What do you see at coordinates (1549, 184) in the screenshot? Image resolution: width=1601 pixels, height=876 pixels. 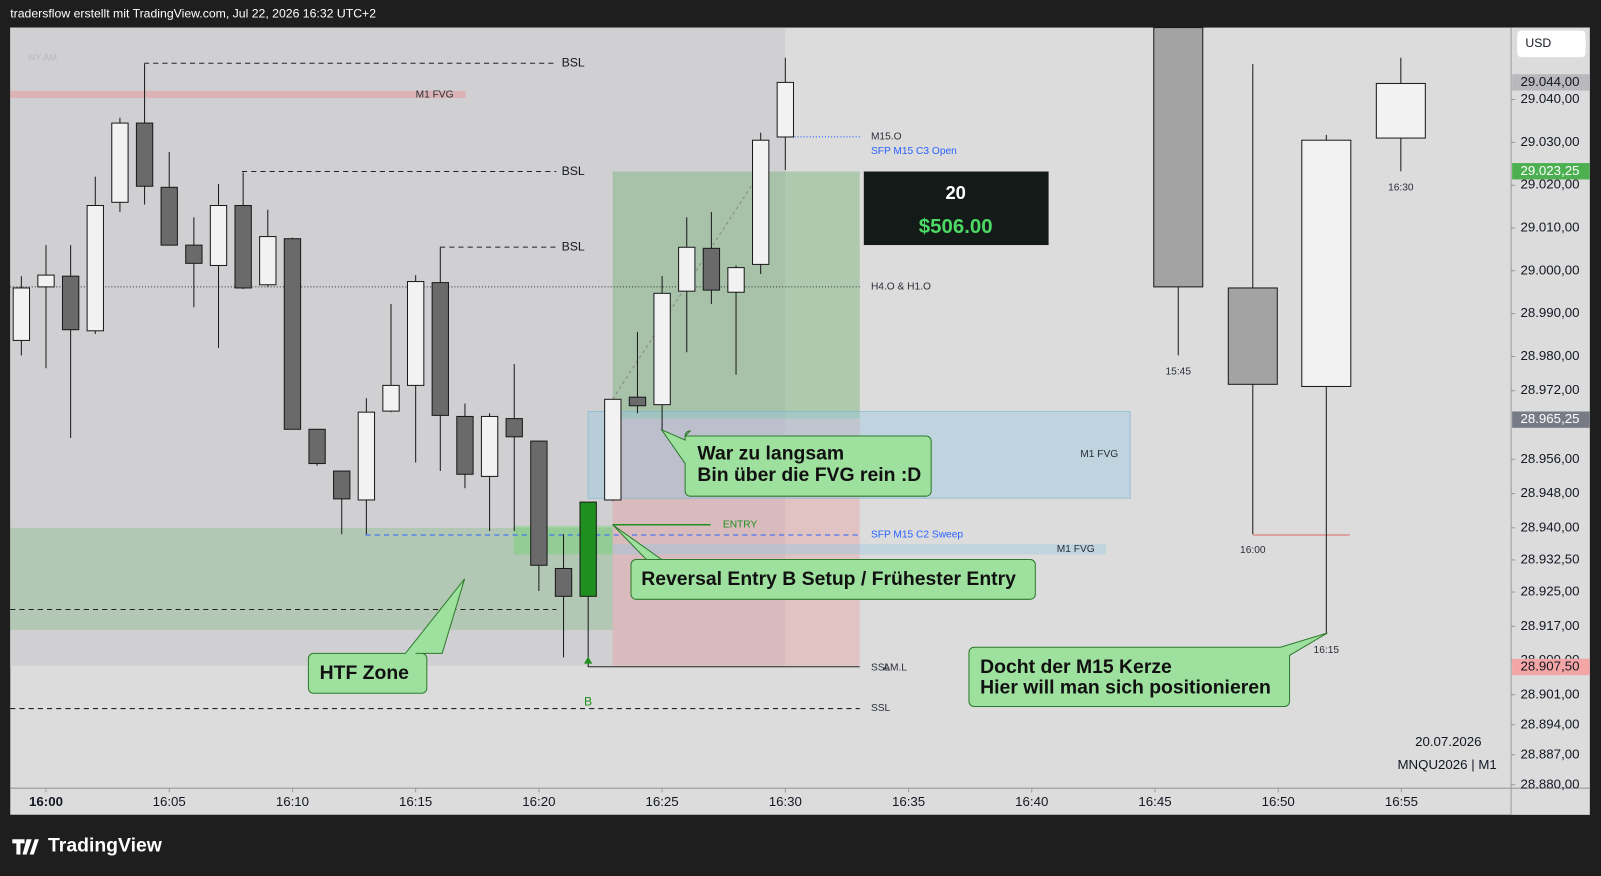 I see `y-tick-label: 29.020,00` at bounding box center [1549, 184].